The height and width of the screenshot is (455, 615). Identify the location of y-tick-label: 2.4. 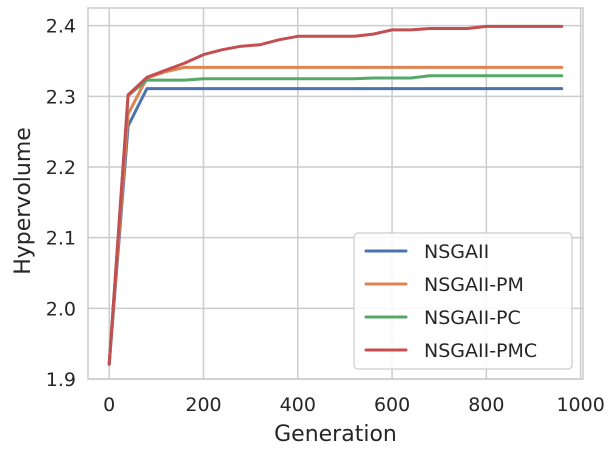
(61, 27).